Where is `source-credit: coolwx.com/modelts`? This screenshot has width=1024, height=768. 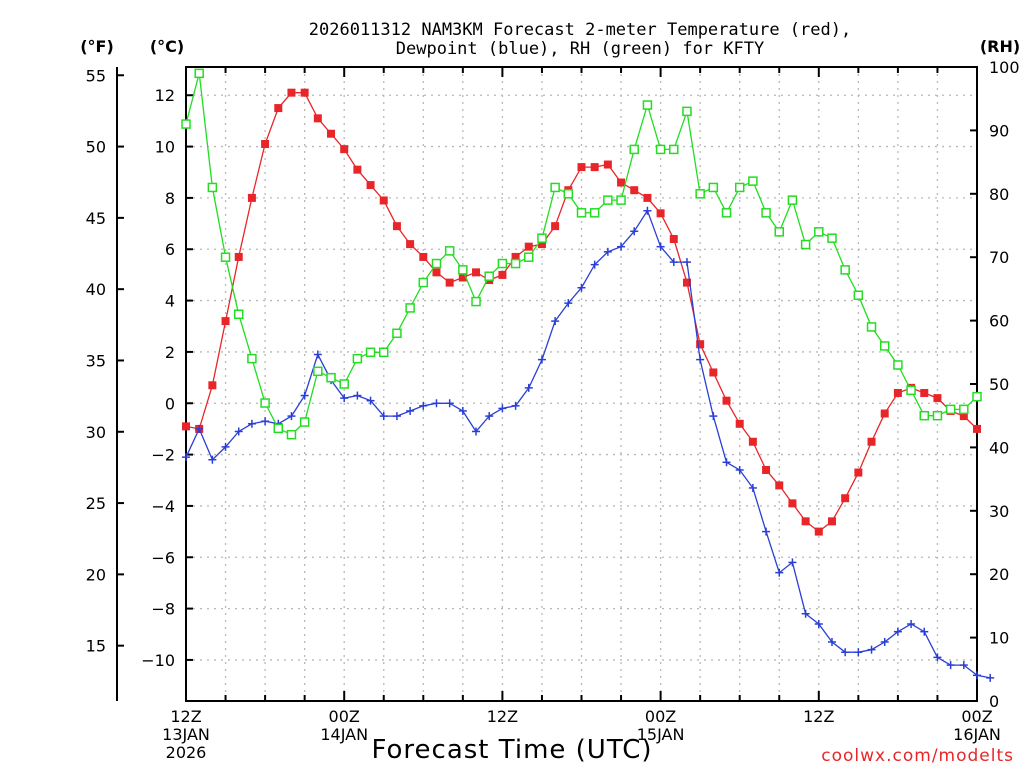 source-credit: coolwx.com/modelts is located at coordinates (917, 756).